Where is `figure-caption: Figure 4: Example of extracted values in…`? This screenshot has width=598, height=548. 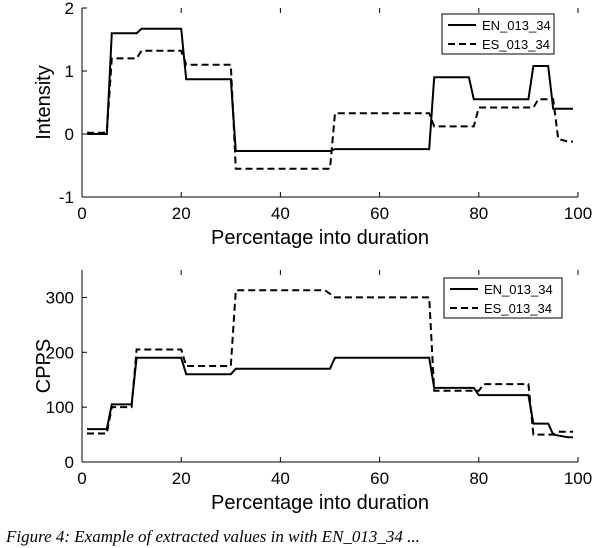
figure-caption: Figure 4: Example of extracted values in… is located at coordinates (213, 536).